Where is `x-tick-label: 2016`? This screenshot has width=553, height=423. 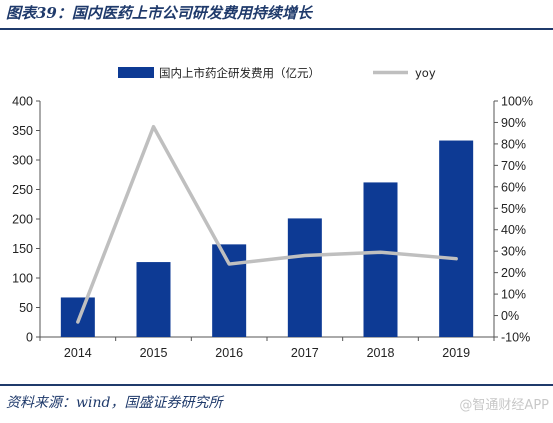
x-tick-label: 2016 is located at coordinates (229, 353).